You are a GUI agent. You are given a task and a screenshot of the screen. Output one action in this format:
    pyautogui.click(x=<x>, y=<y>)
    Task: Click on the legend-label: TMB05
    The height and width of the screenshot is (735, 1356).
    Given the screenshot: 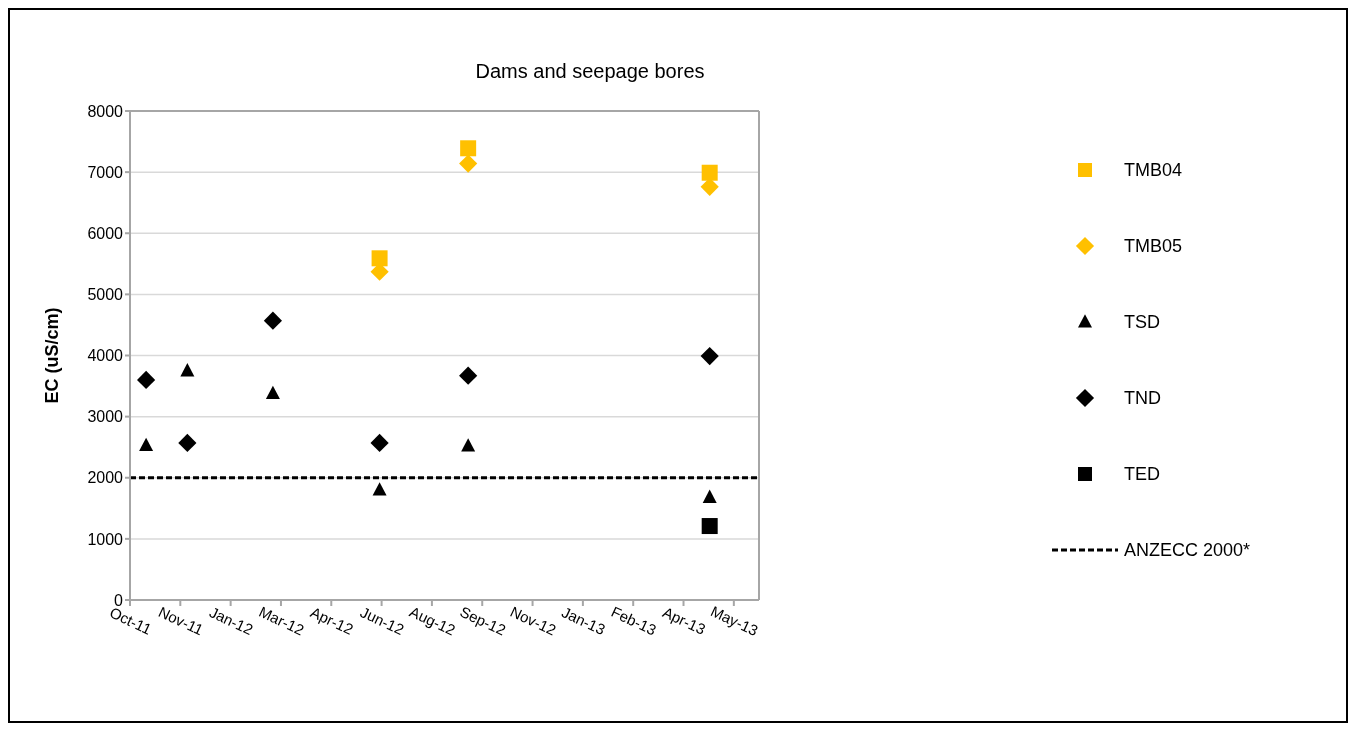 What is the action you would take?
    pyautogui.click(x=1153, y=246)
    